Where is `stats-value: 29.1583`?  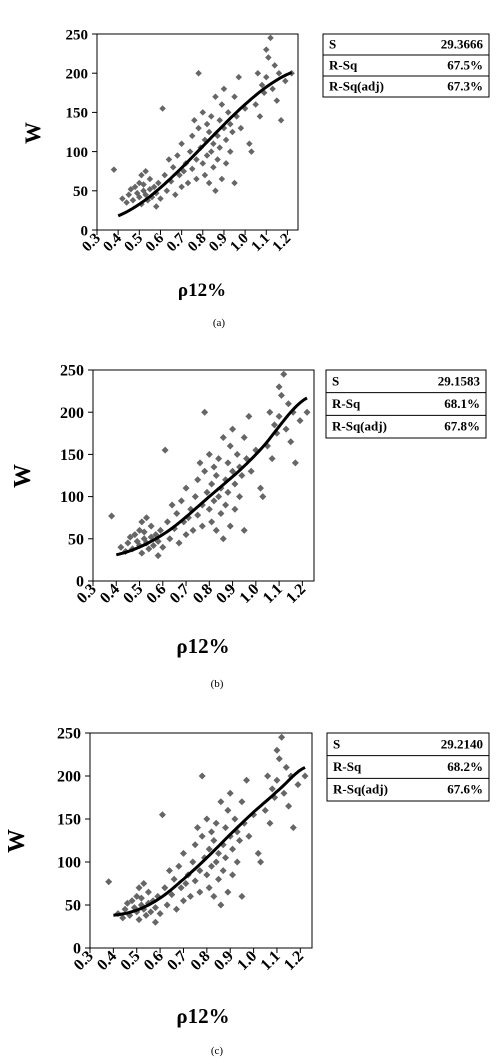
stats-value: 29.1583 is located at coordinates (459, 380).